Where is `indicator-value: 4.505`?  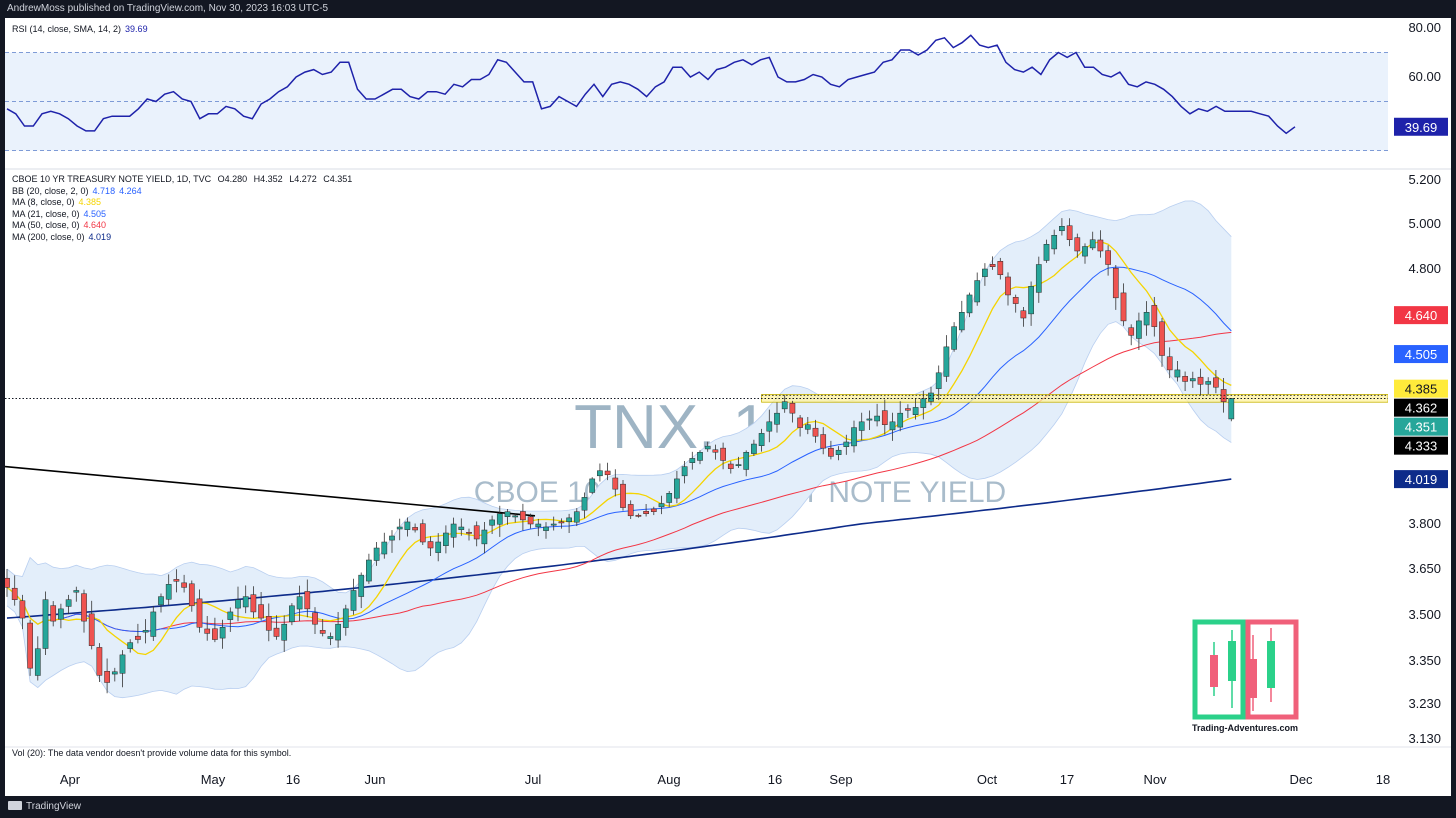 indicator-value: 4.505 is located at coordinates (95, 213).